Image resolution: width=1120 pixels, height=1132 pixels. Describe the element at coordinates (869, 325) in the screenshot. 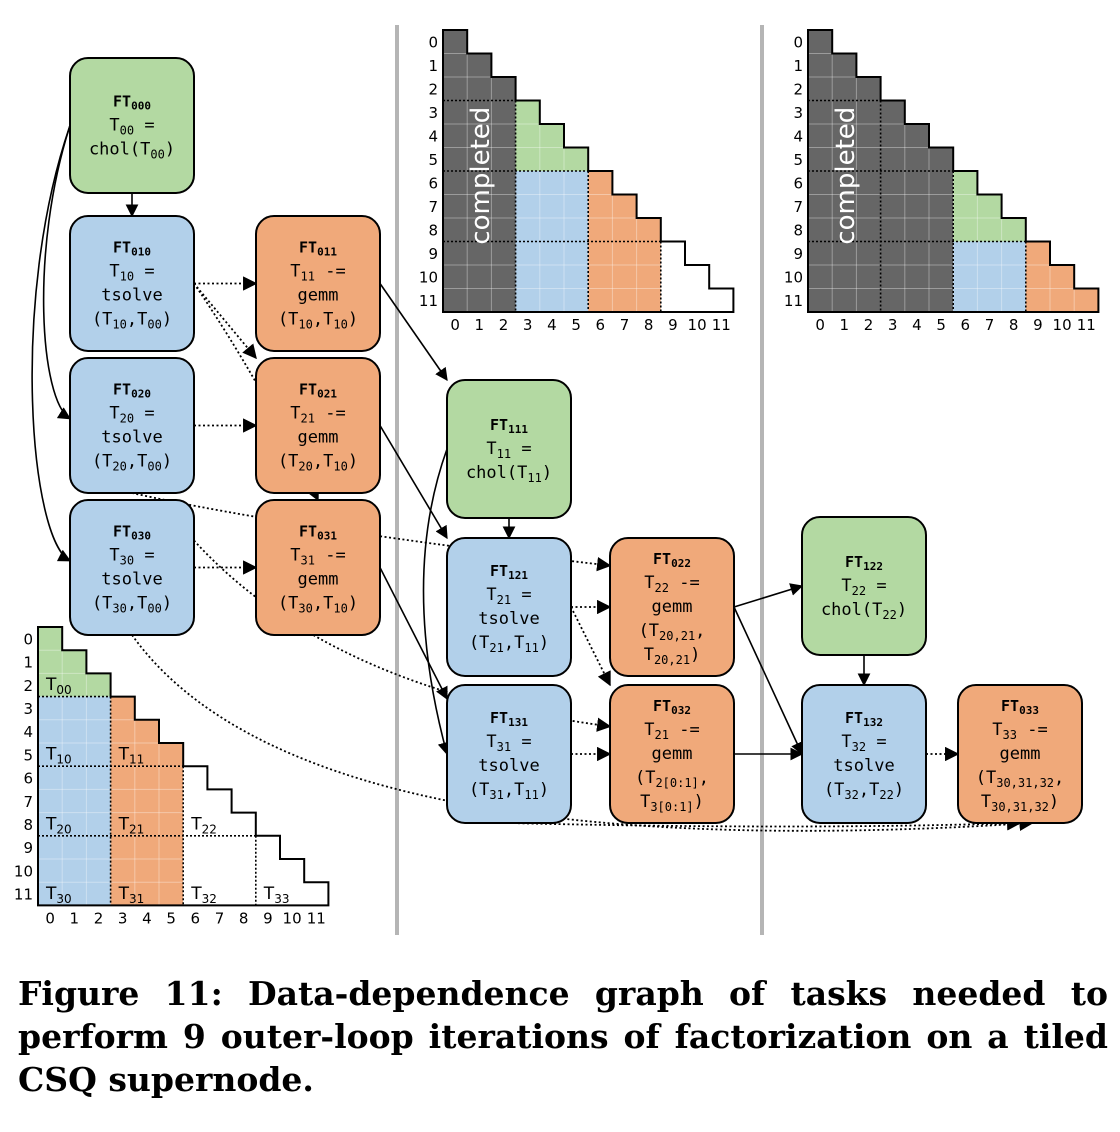

I see `col-tick-label: 2` at that location.